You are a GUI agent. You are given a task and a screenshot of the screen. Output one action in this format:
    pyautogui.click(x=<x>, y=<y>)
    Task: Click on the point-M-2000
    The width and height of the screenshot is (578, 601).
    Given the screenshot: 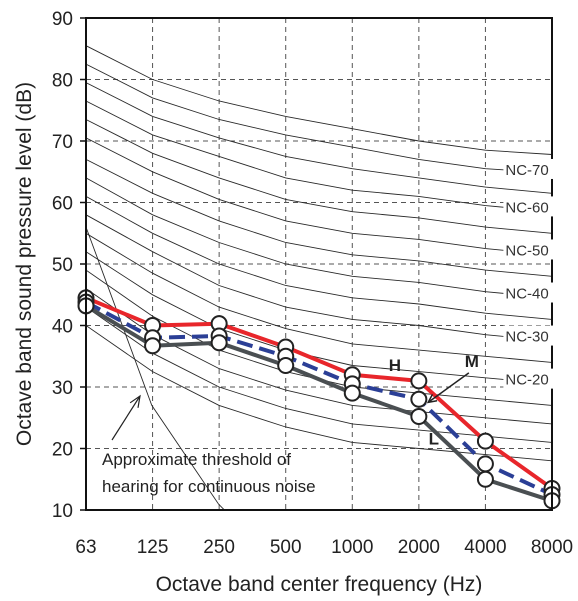 What is the action you would take?
    pyautogui.click(x=419, y=399)
    